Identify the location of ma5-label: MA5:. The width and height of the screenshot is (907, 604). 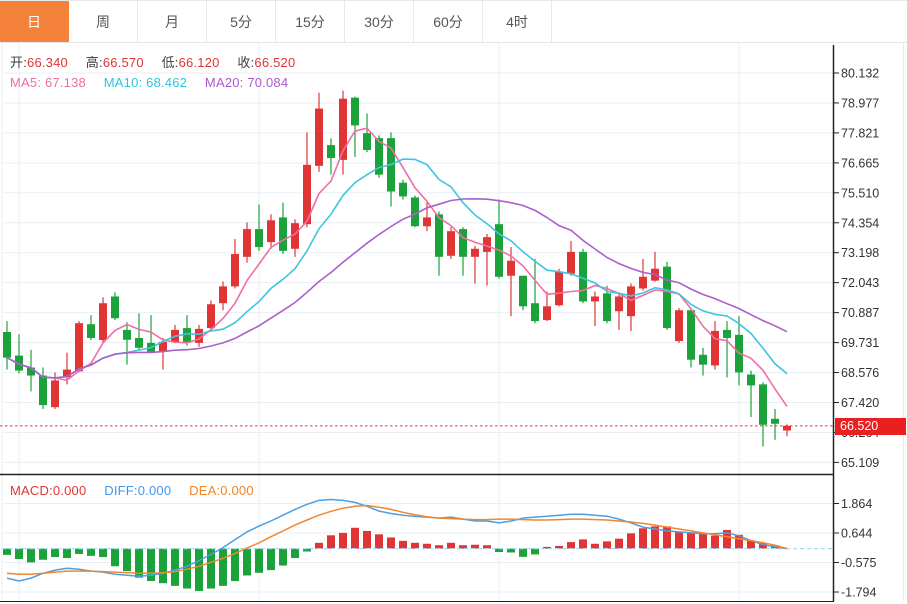
(26, 82).